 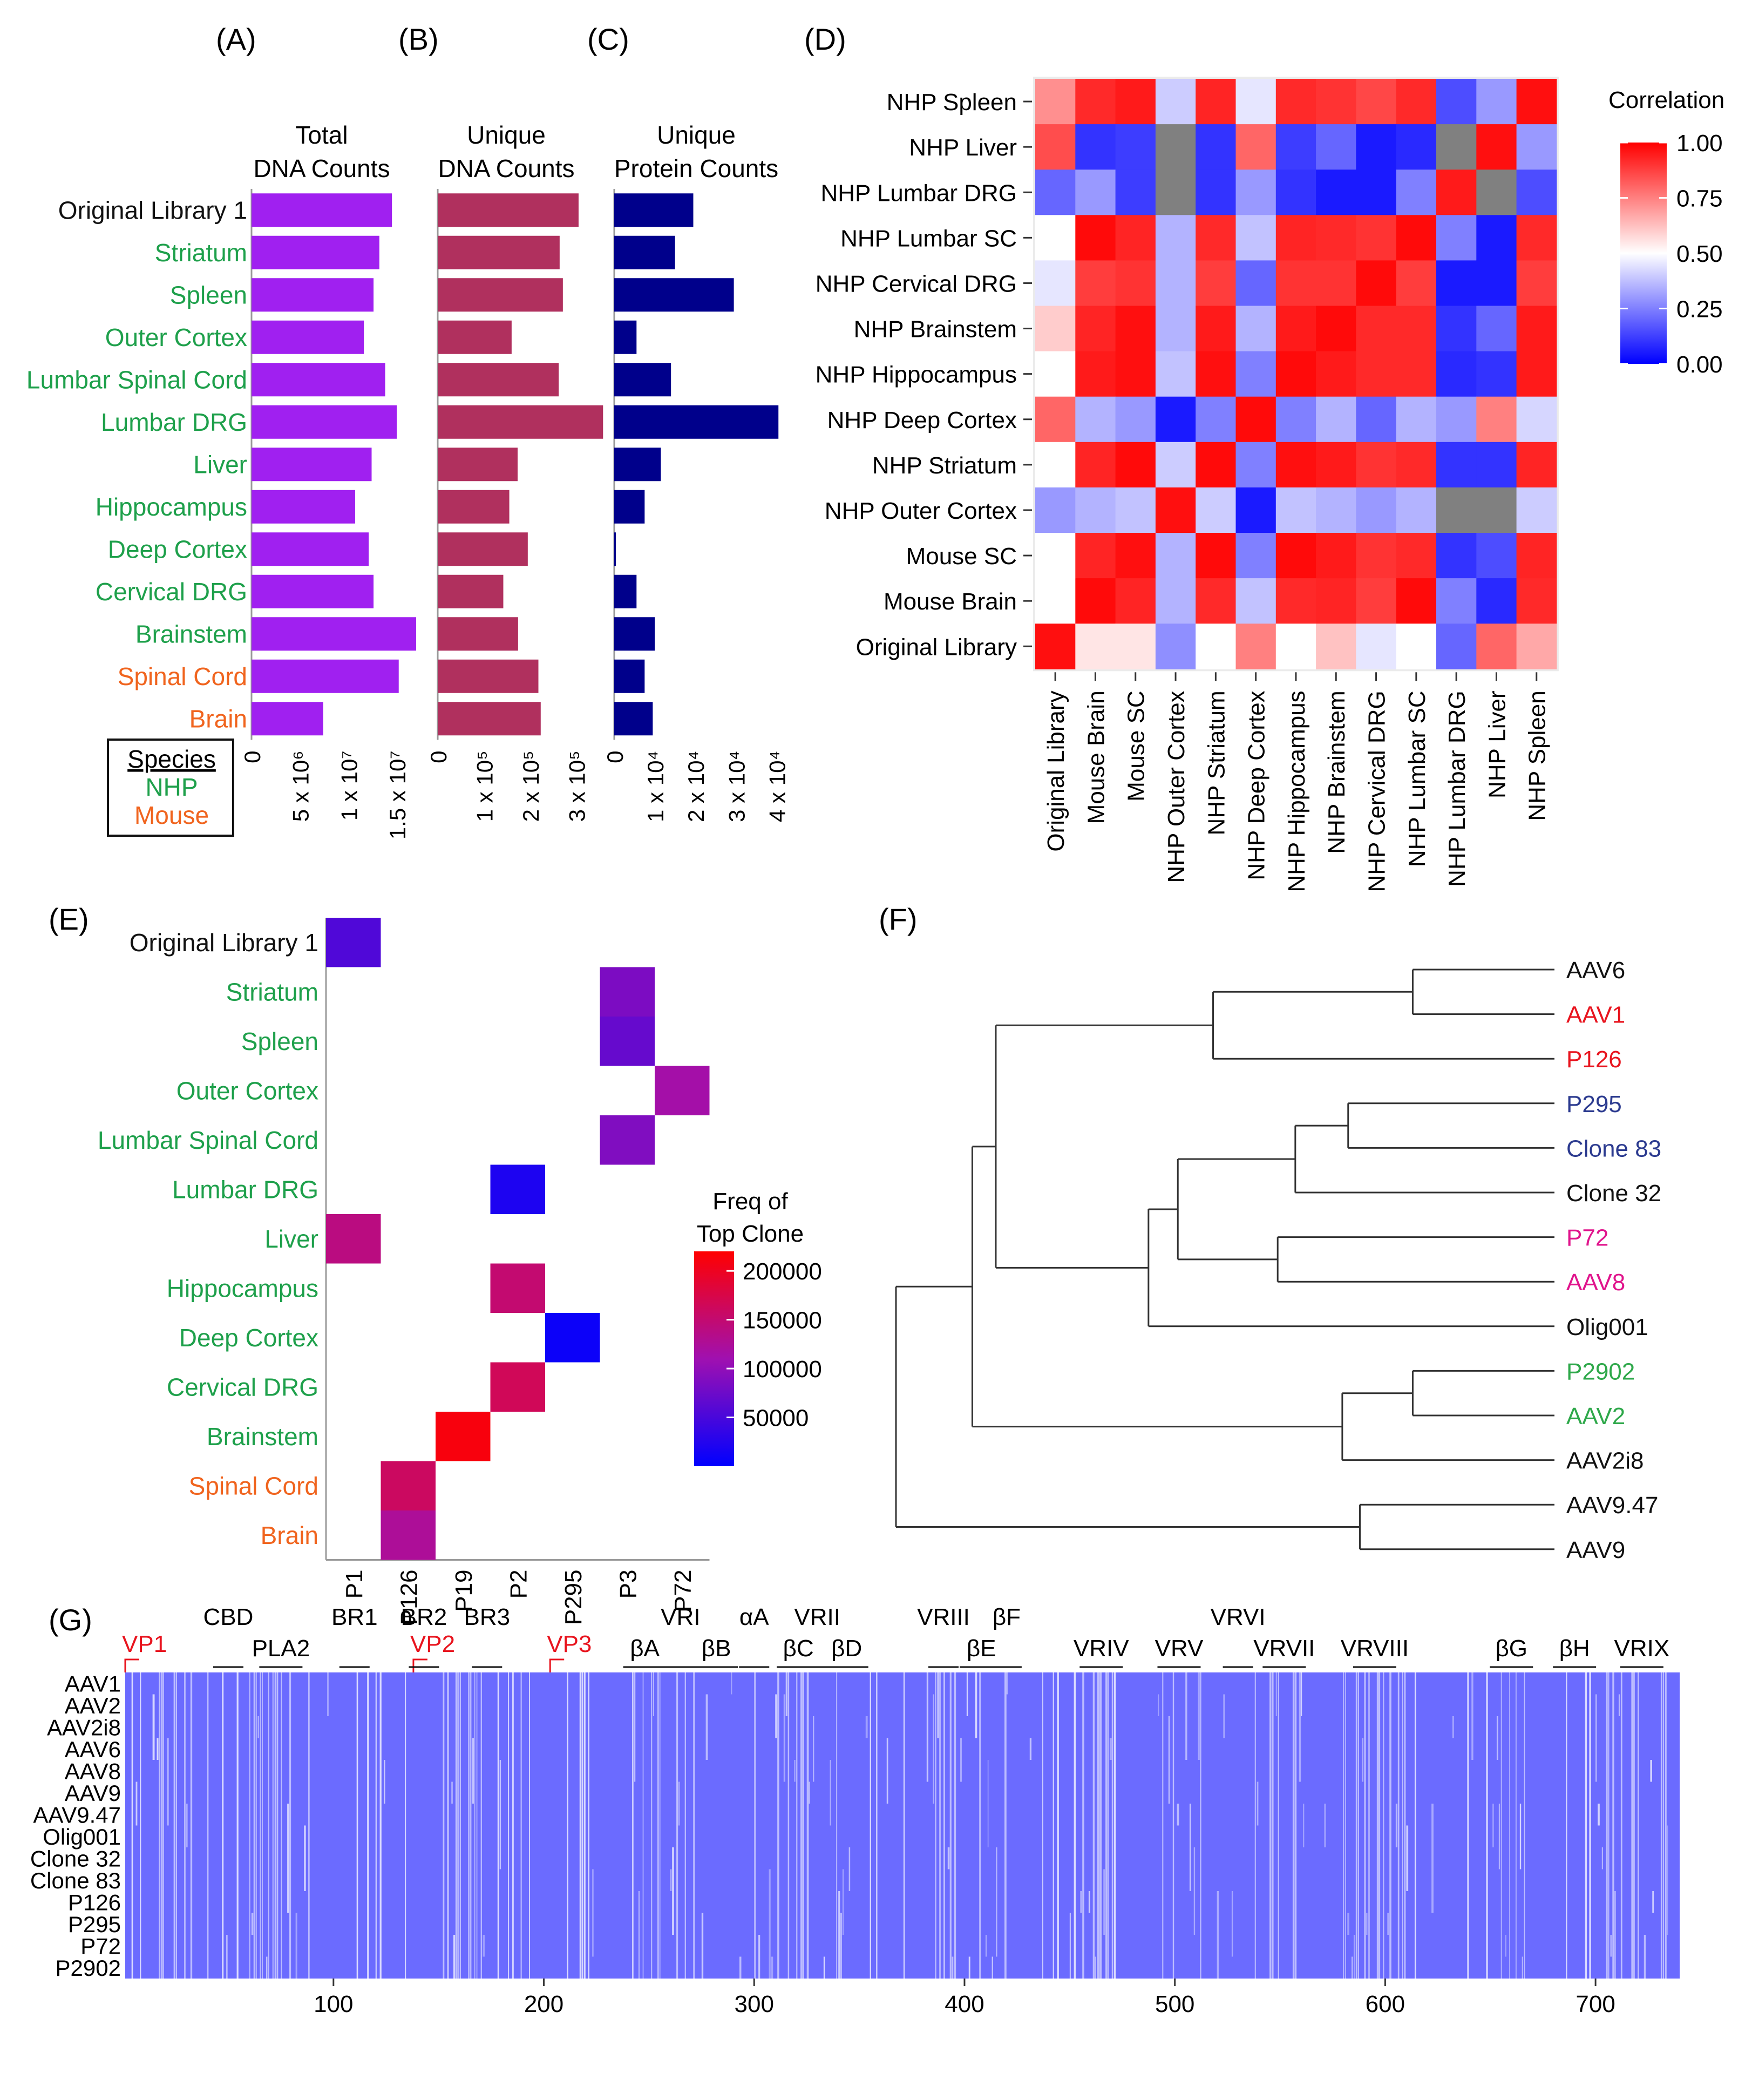 What do you see at coordinates (918, 193) in the screenshot?
I see `corr-row-label: NHP Lumbar DRG` at bounding box center [918, 193].